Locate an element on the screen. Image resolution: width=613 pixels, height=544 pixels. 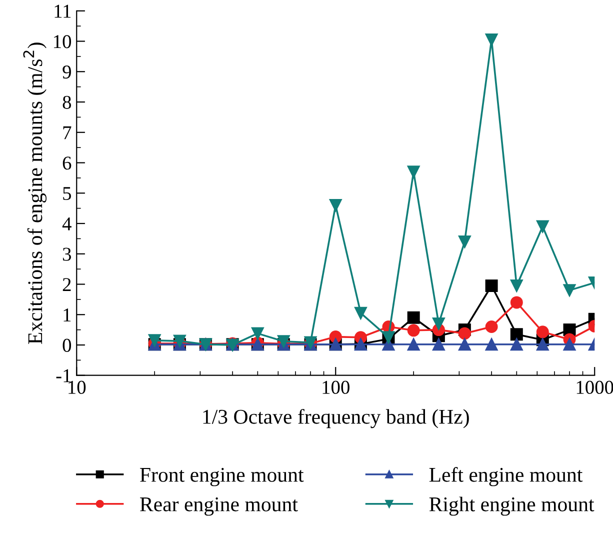
legend-label: Left engine mount is located at coordinates (506, 476).